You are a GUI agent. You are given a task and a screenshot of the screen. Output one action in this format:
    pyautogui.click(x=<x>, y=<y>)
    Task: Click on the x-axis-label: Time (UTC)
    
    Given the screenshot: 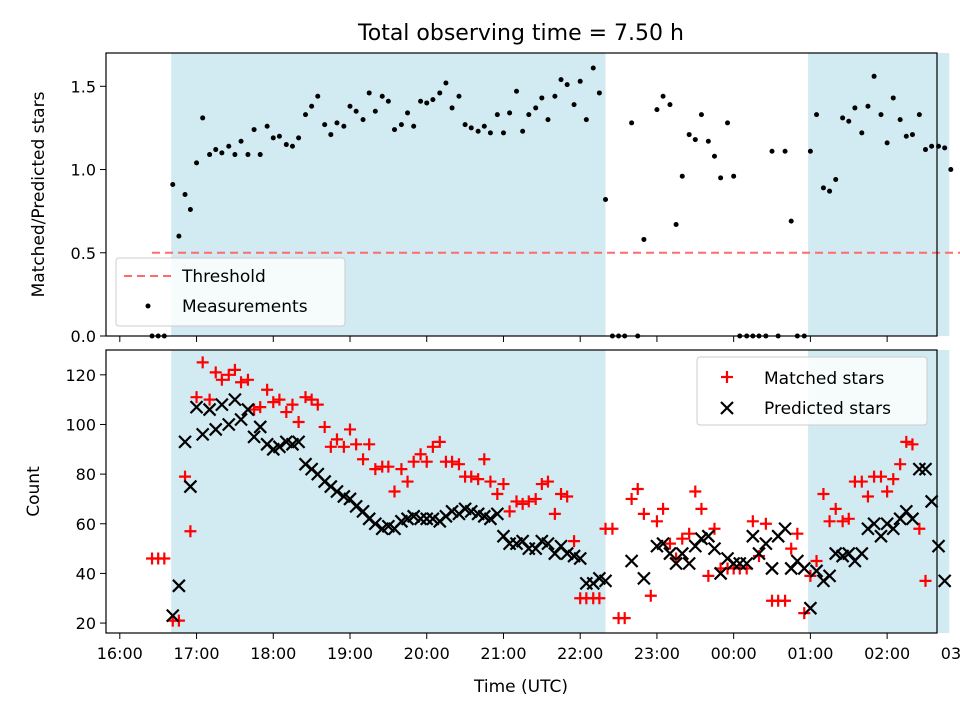 What is the action you would take?
    pyautogui.click(x=520, y=687)
    